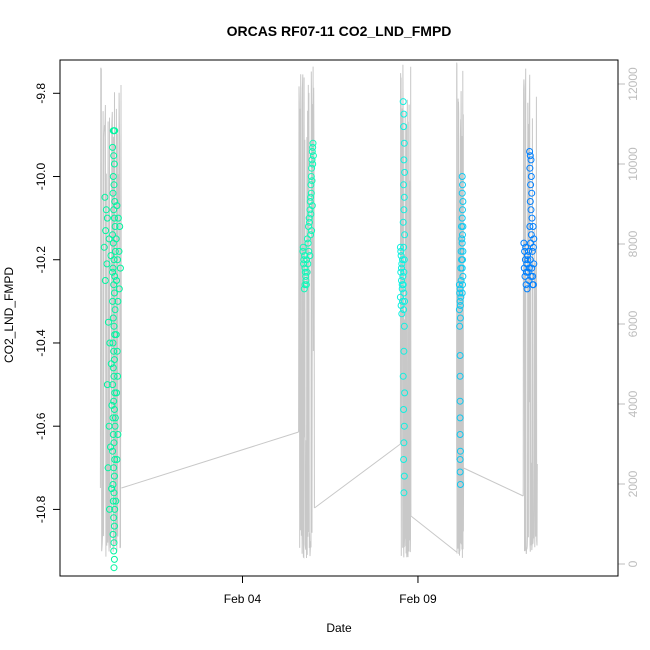 Image resolution: width=650 pixels, height=650 pixels. What do you see at coordinates (9, 315) in the screenshot?
I see `y-axis-label: CO2_LND_FMPD` at bounding box center [9, 315].